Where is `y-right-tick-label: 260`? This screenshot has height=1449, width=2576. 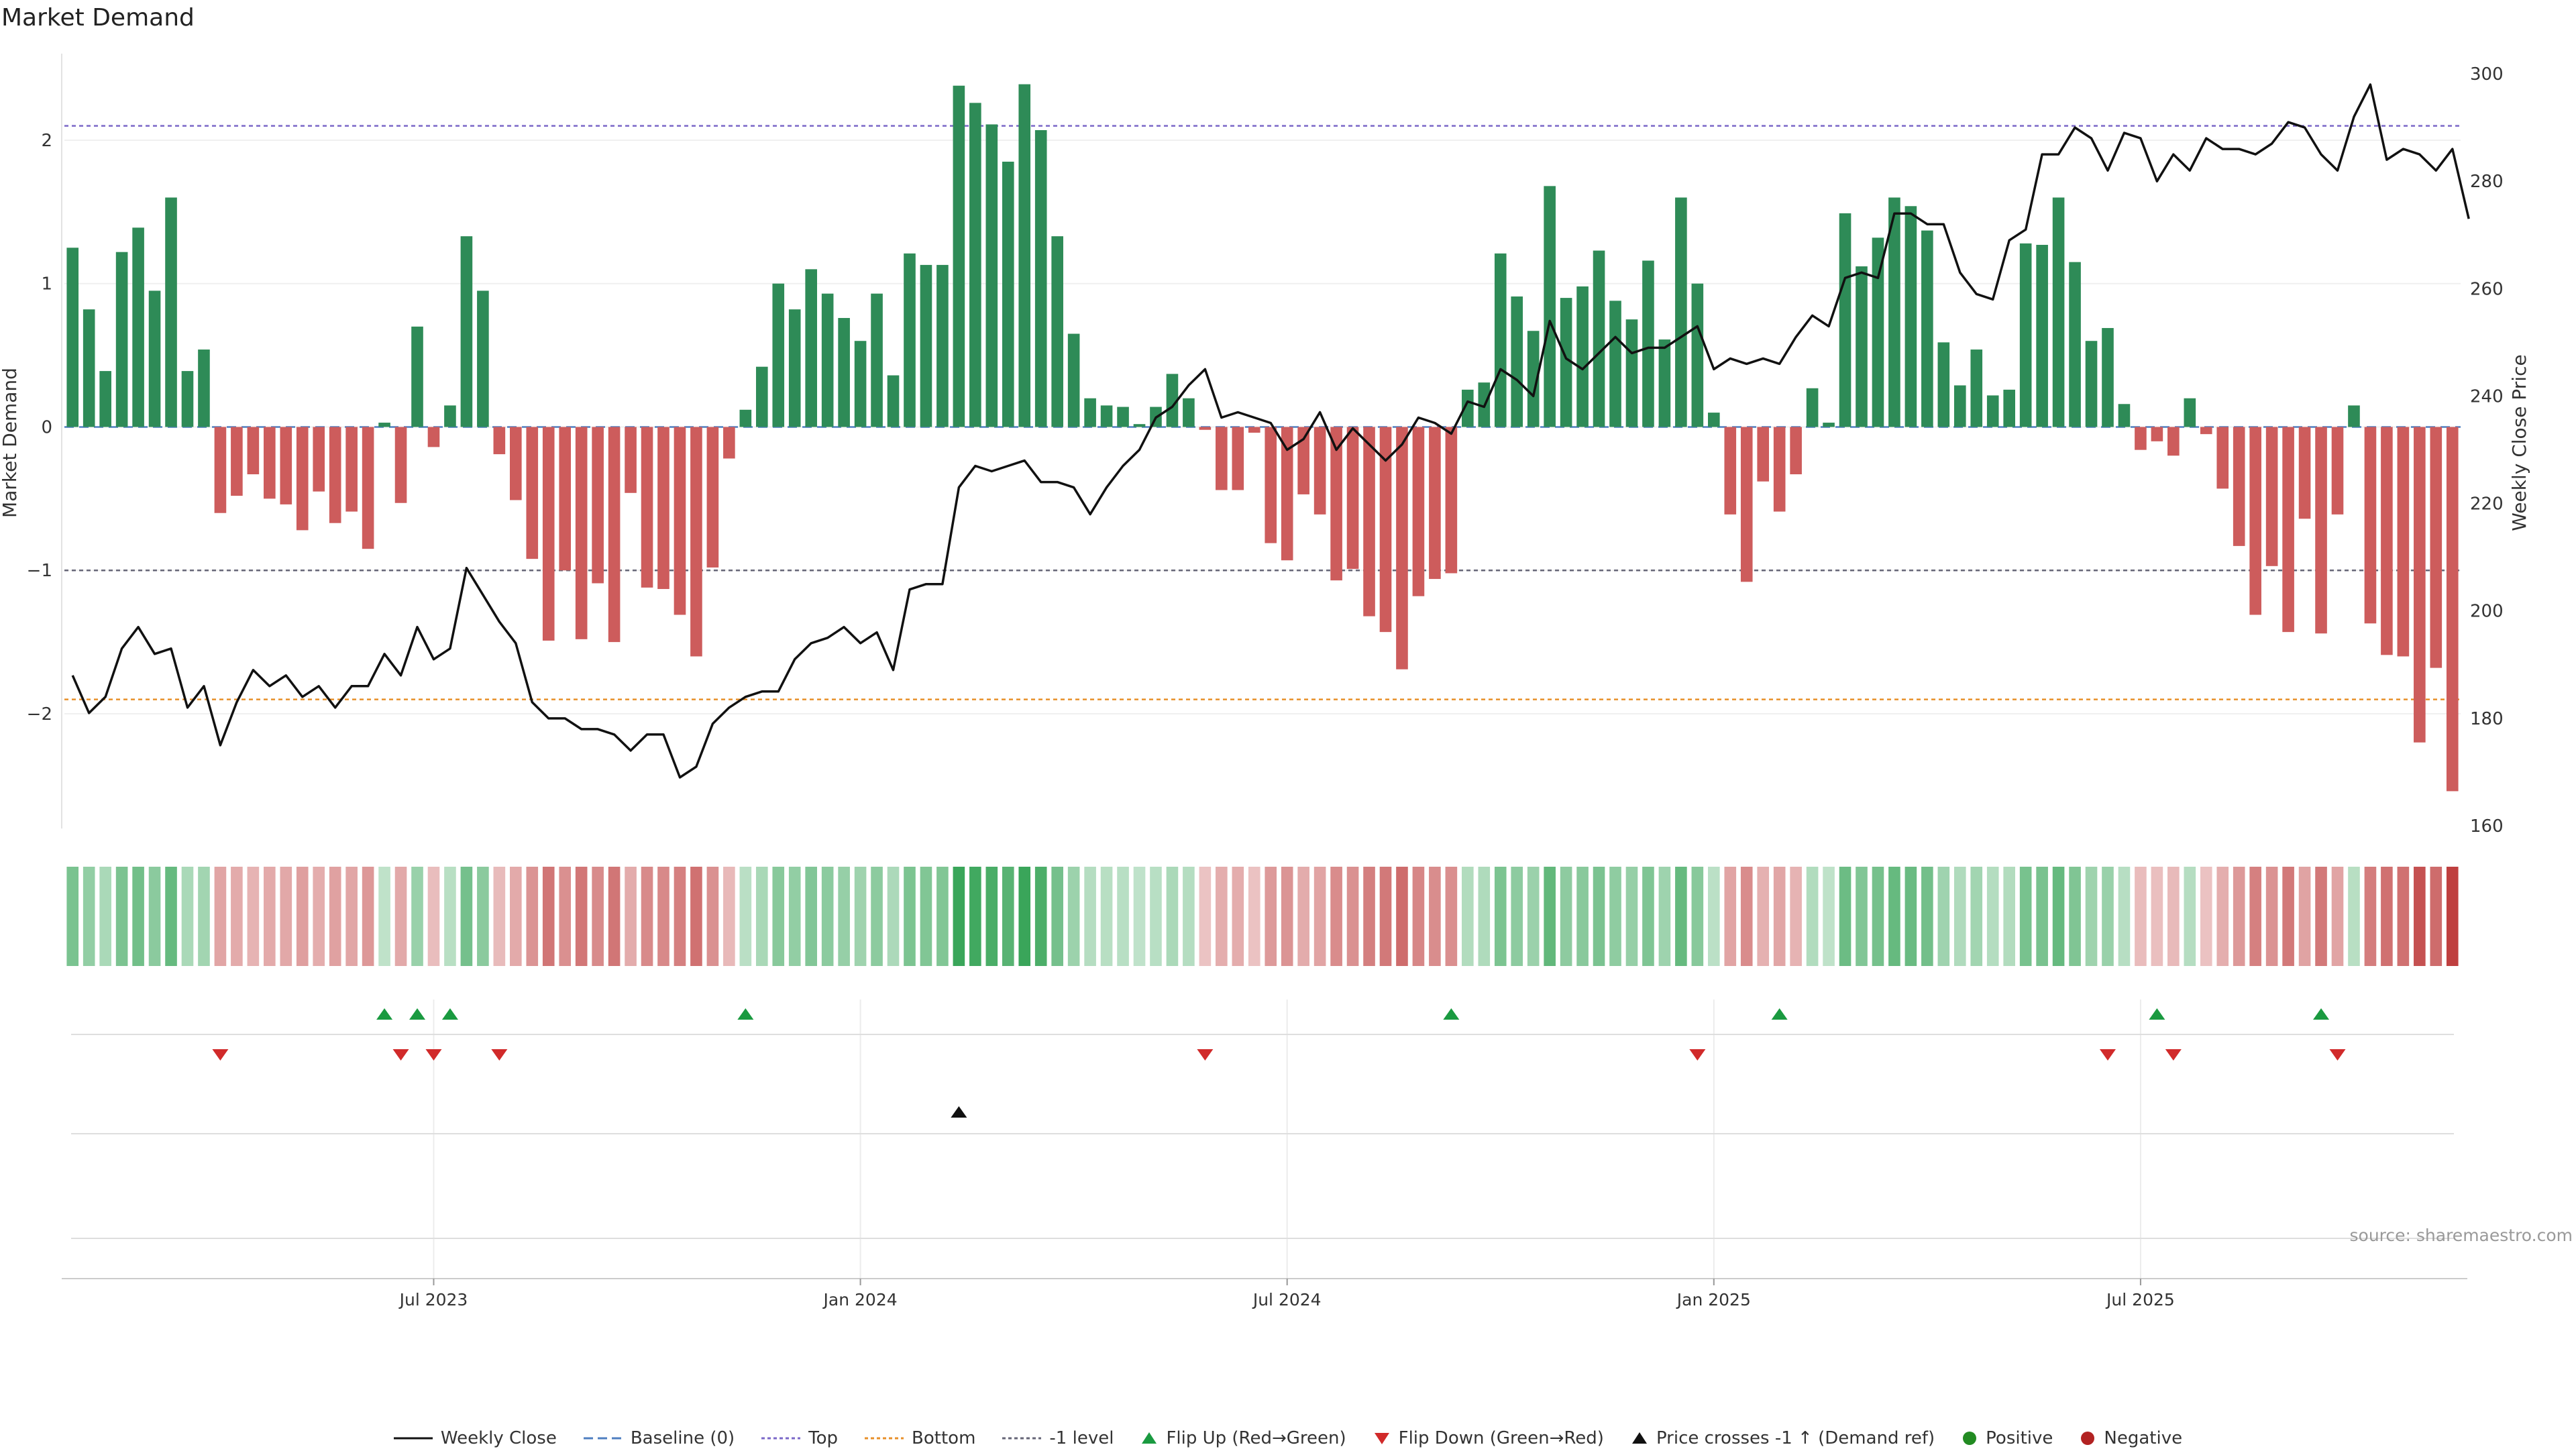
y-right-tick-label: 260 is located at coordinates (2487, 289).